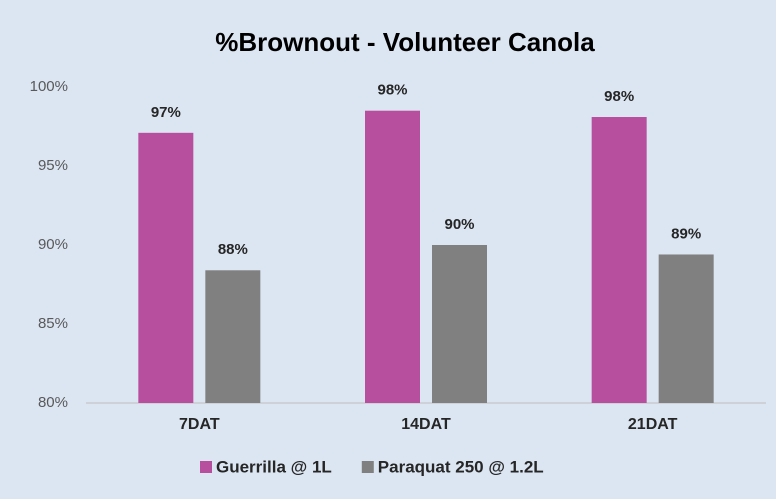 This screenshot has height=499, width=776. I want to click on y-tick-label: 80%, so click(53, 402).